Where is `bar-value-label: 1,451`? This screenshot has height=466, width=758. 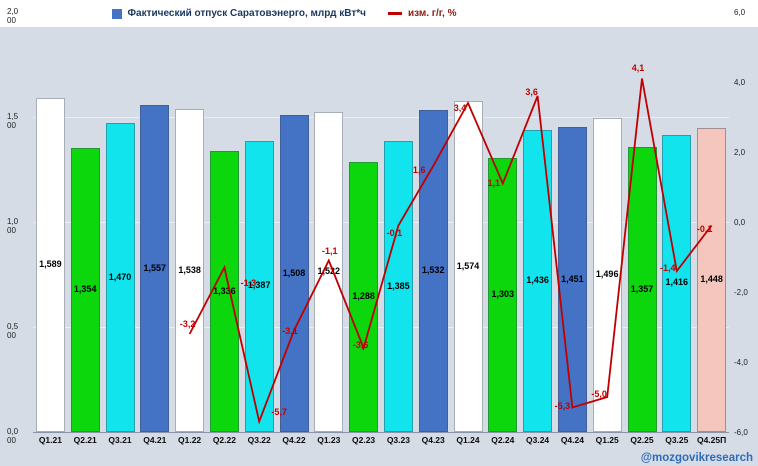
bar-value-label: 1,451 is located at coordinates (572, 278).